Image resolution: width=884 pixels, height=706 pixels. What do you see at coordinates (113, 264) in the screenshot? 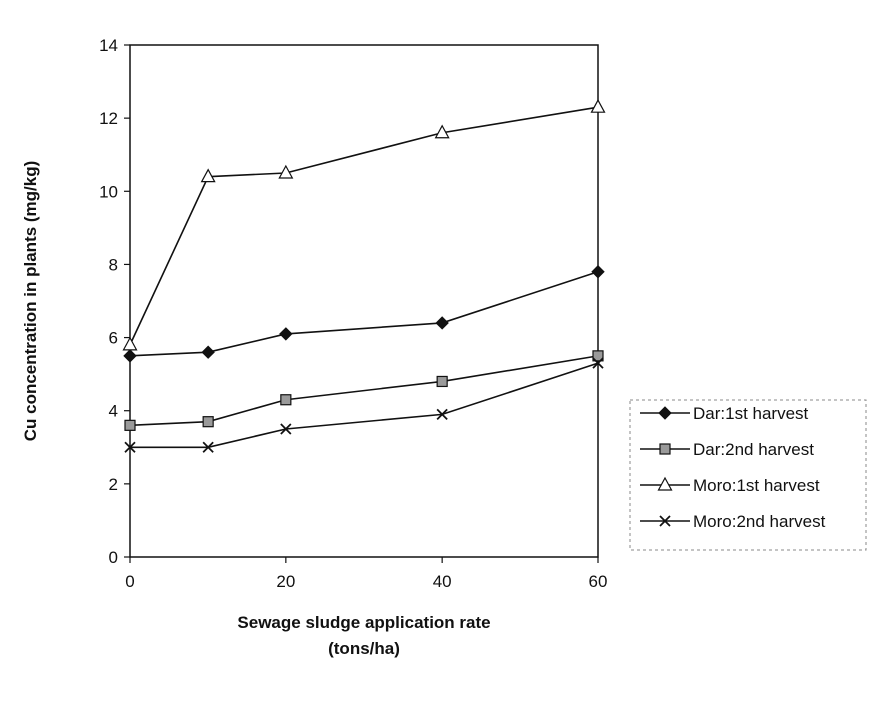
I see `y-tick-label: 8` at bounding box center [113, 264].